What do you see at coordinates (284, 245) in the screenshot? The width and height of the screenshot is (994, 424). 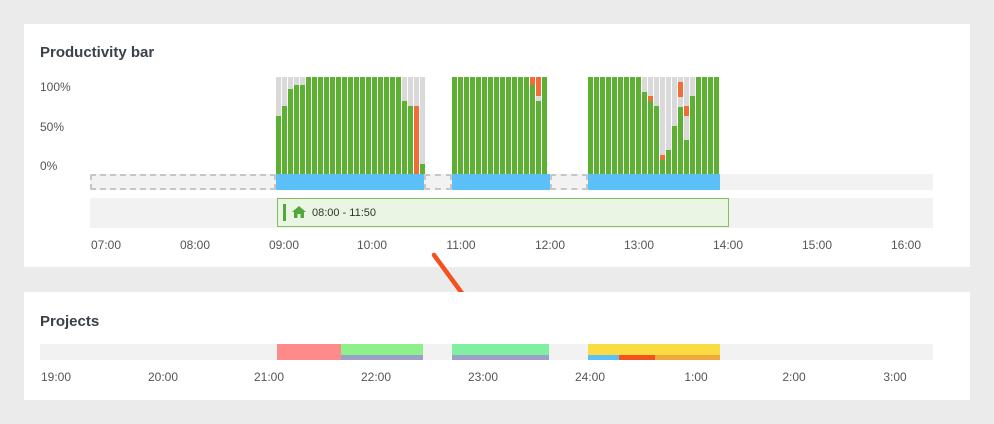 I see `x-tick: 09:00` at bounding box center [284, 245].